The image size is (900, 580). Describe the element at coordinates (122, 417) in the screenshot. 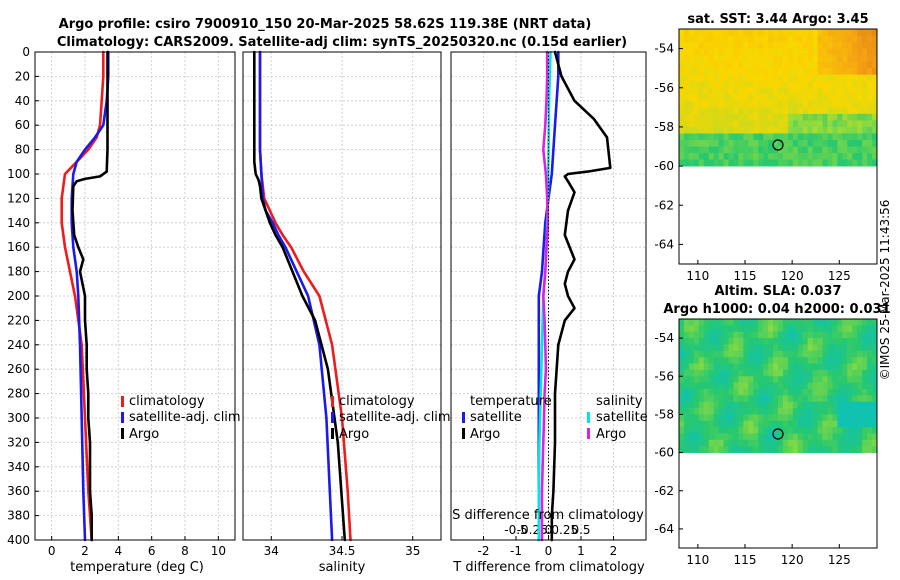

I see `legend-swatch-satellite` at that location.